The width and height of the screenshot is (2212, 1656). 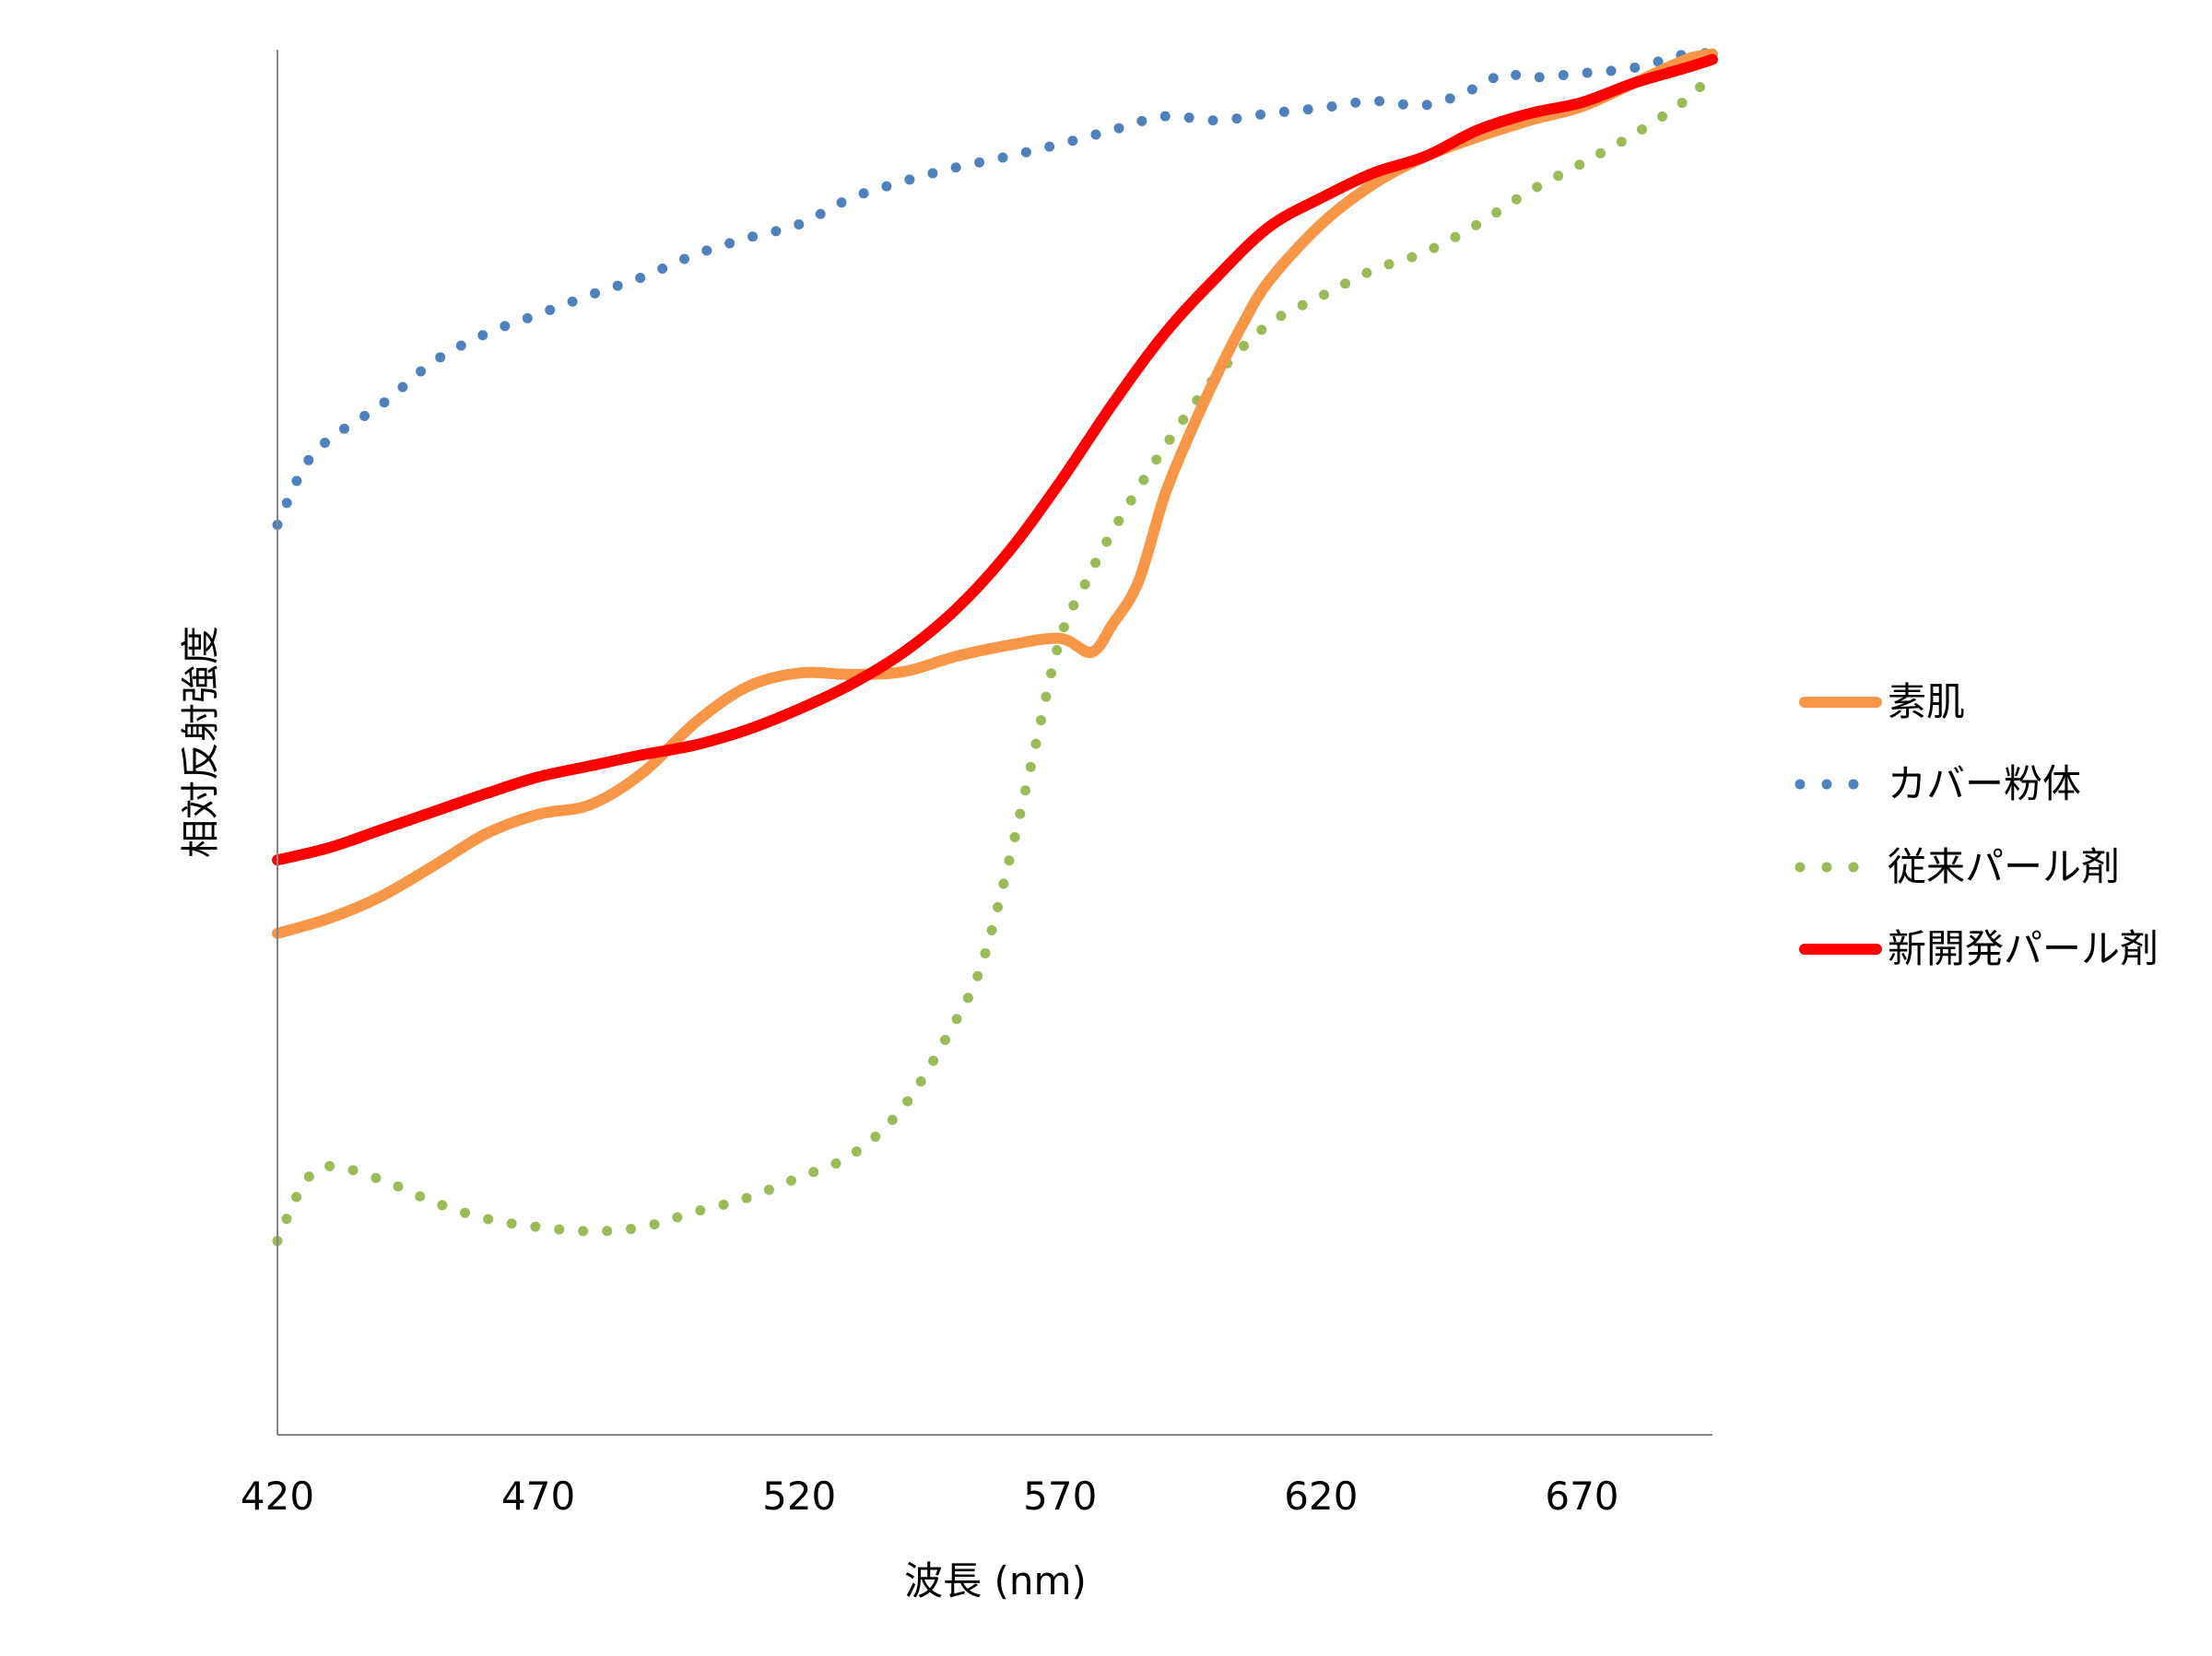 What do you see at coordinates (277, 1496) in the screenshot?
I see `x-tick-label: 420` at bounding box center [277, 1496].